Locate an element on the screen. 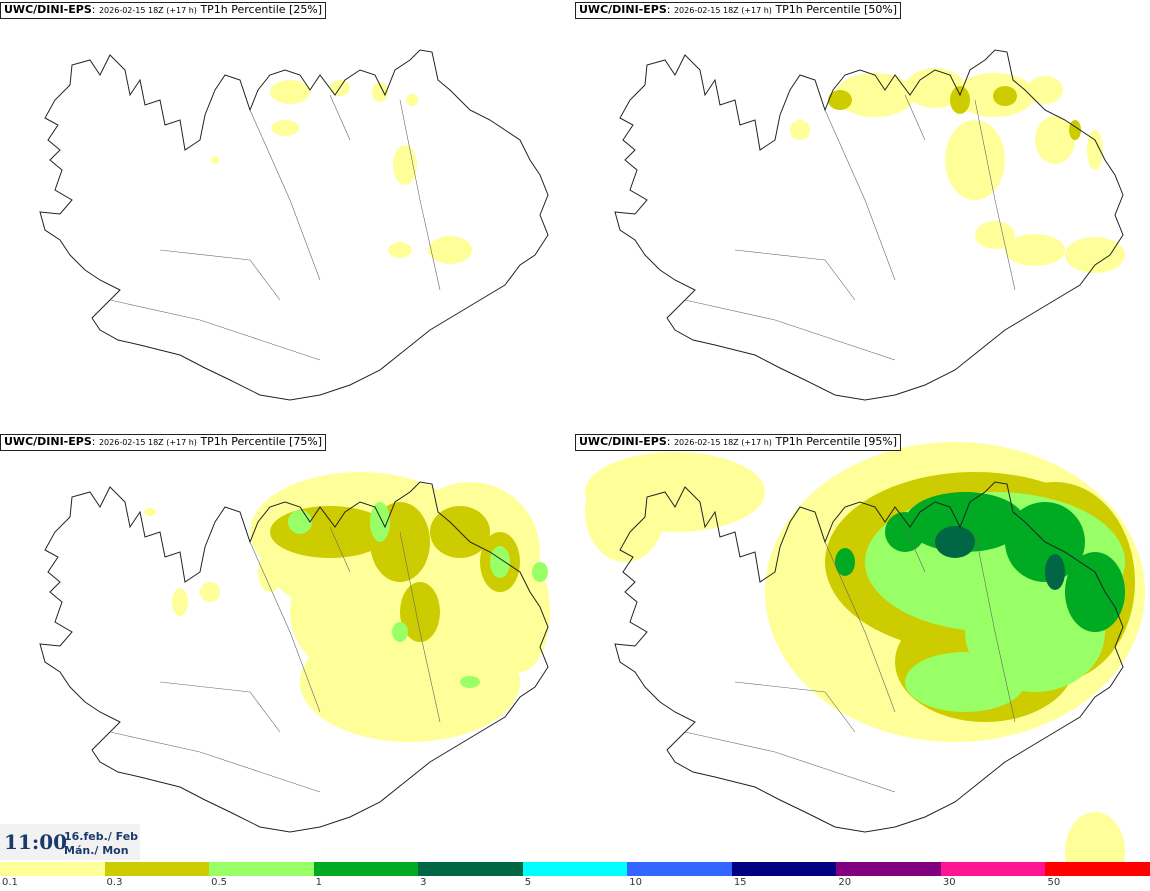 This screenshot has width=1150, height=891. legend-tick-labels: 0.1 0.3 0.5 1 3 5 10 15 20 30 50 is located at coordinates (575, 884).